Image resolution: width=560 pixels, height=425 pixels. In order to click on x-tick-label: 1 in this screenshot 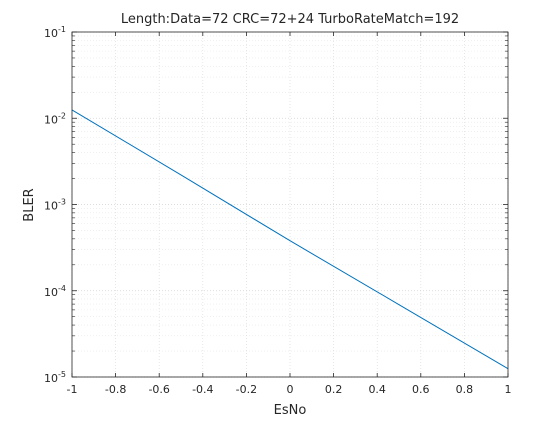, I will do `click(508, 389)`.